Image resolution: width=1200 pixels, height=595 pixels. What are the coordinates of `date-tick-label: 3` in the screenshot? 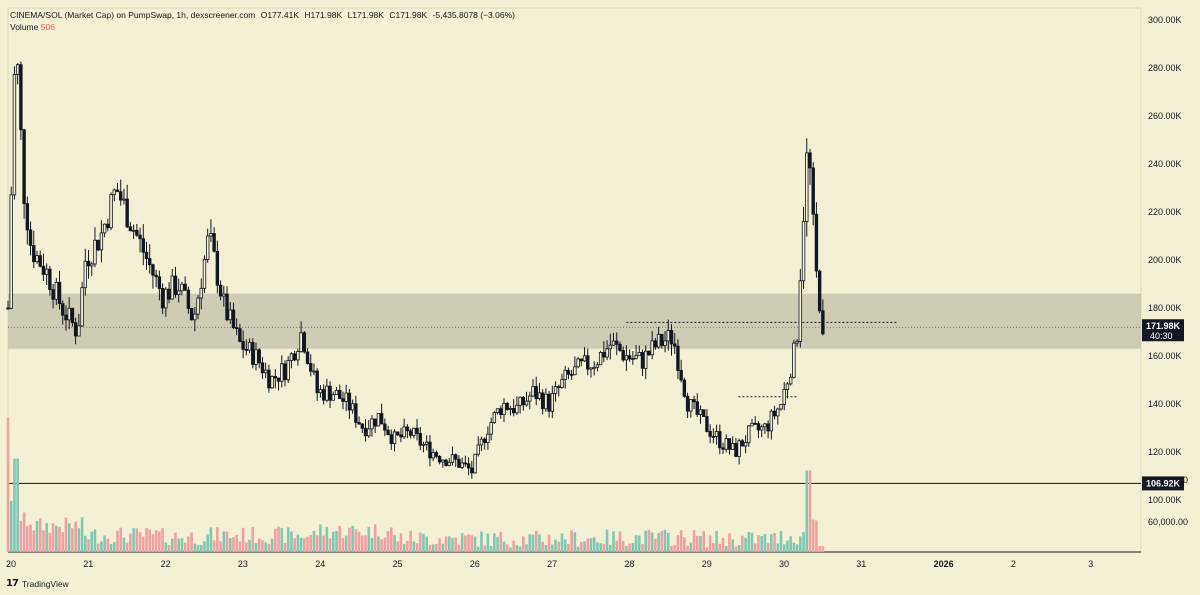 It's located at (1090, 564).